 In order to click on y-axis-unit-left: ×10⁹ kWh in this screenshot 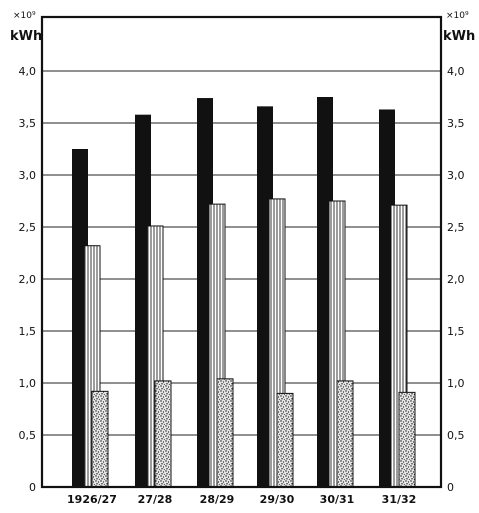, I will do `click(26, 27)`.